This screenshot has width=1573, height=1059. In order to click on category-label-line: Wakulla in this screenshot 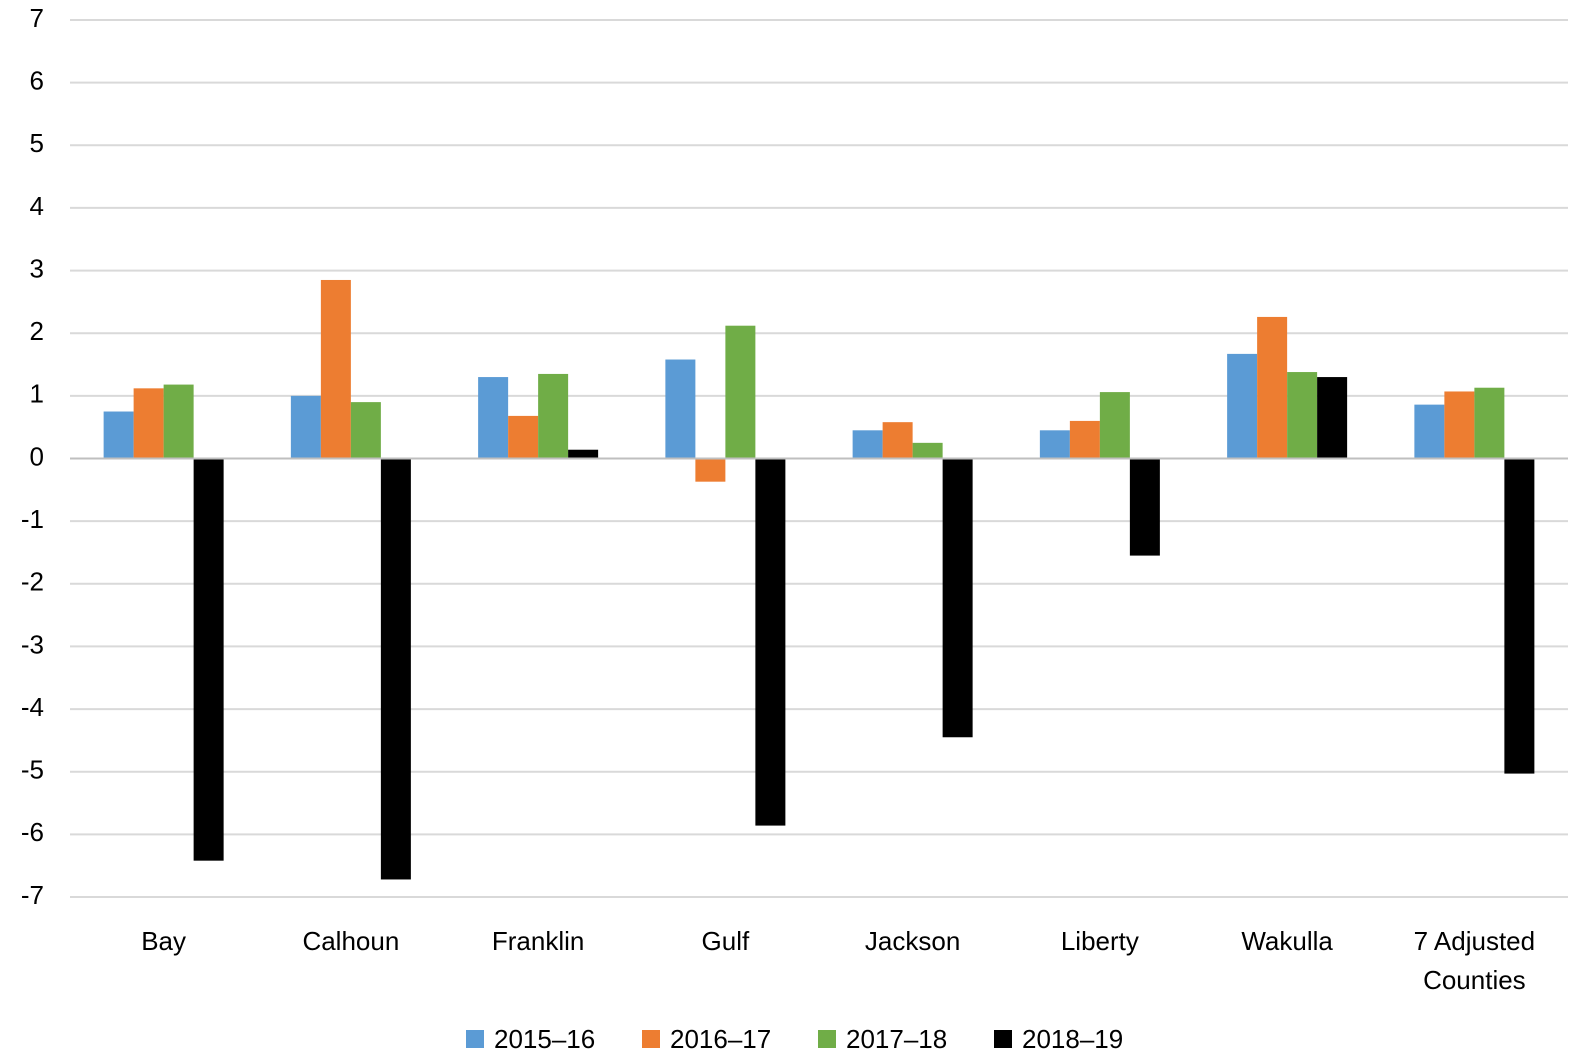, I will do `click(1287, 941)`.